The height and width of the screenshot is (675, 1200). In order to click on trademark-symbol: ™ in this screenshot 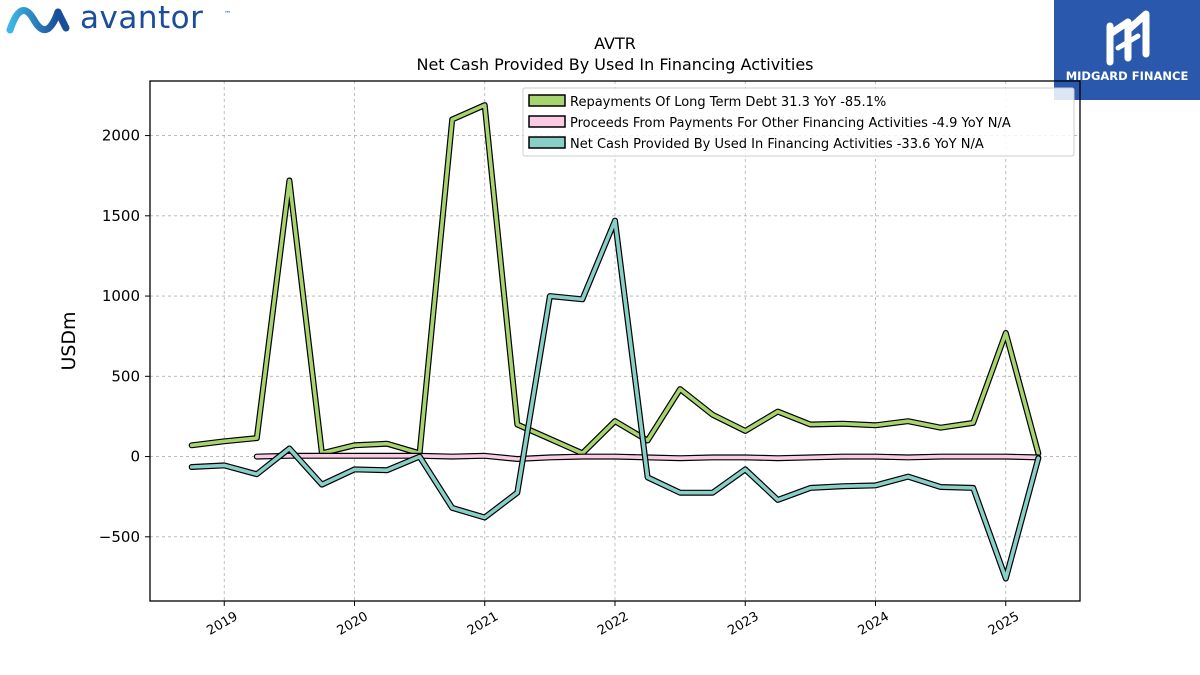, I will do `click(227, 14)`.